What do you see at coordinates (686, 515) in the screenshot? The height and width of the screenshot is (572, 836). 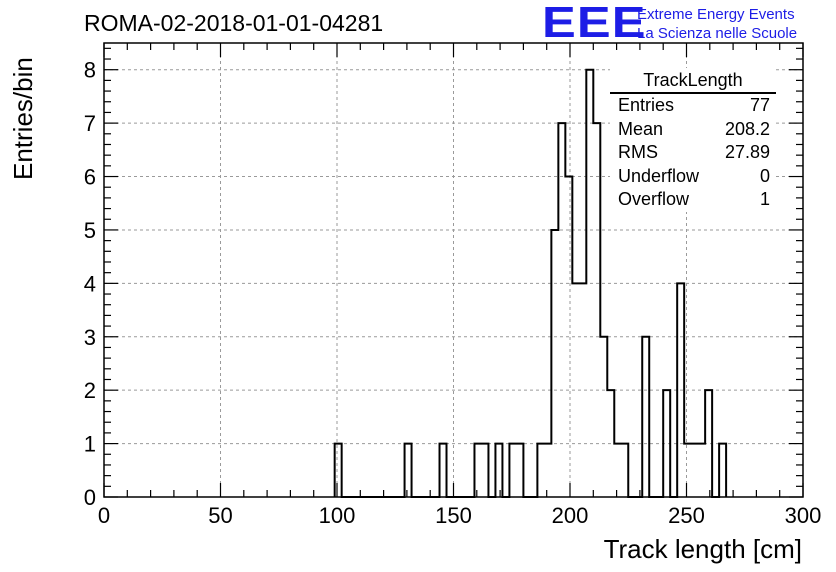 I see `x-tick-label: 250` at bounding box center [686, 515].